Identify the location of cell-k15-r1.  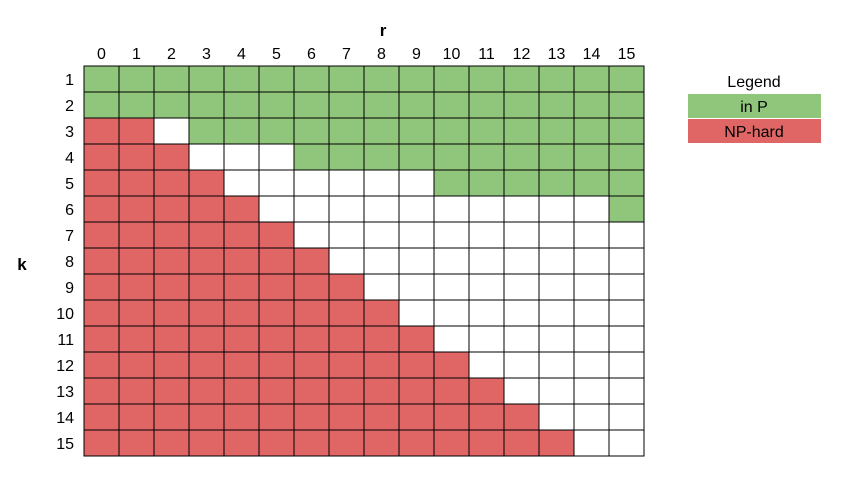
(136, 443).